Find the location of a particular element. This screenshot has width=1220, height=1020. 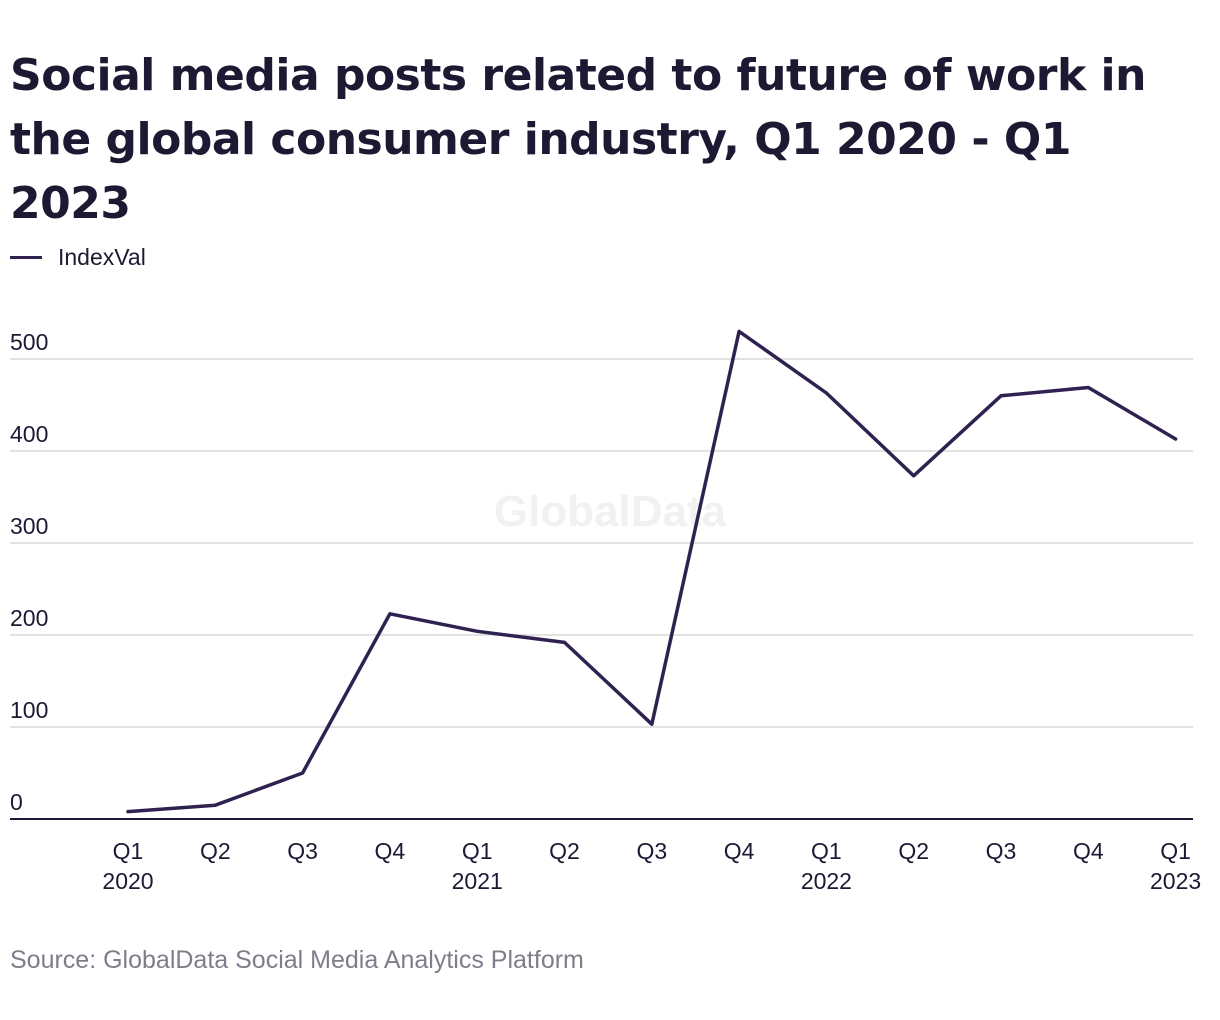

y-tick-label-100: 100 is located at coordinates (29, 710).